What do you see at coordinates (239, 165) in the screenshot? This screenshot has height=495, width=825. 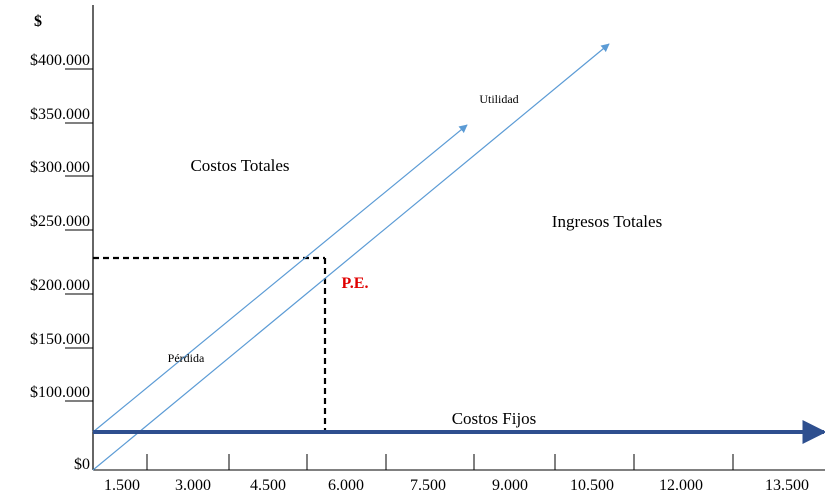 I see `costos-totales-label: Costos Totales` at bounding box center [239, 165].